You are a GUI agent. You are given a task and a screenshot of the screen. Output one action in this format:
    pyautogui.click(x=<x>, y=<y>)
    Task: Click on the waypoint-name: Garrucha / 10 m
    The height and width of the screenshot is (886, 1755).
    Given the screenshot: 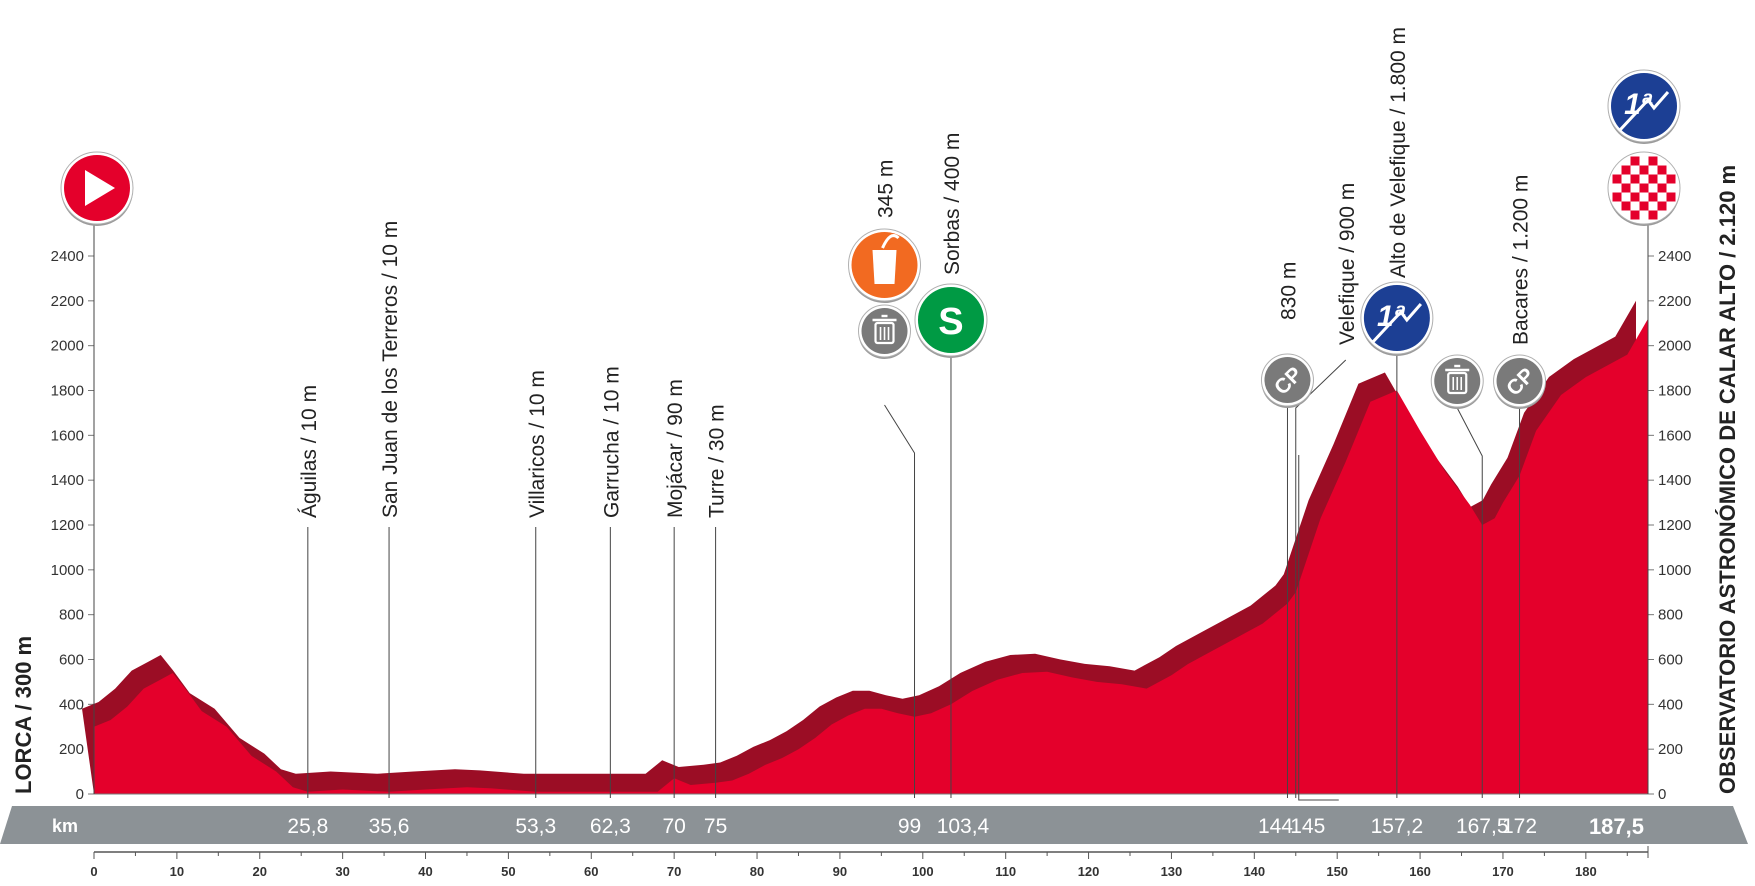 What is the action you would take?
    pyautogui.click(x=611, y=442)
    